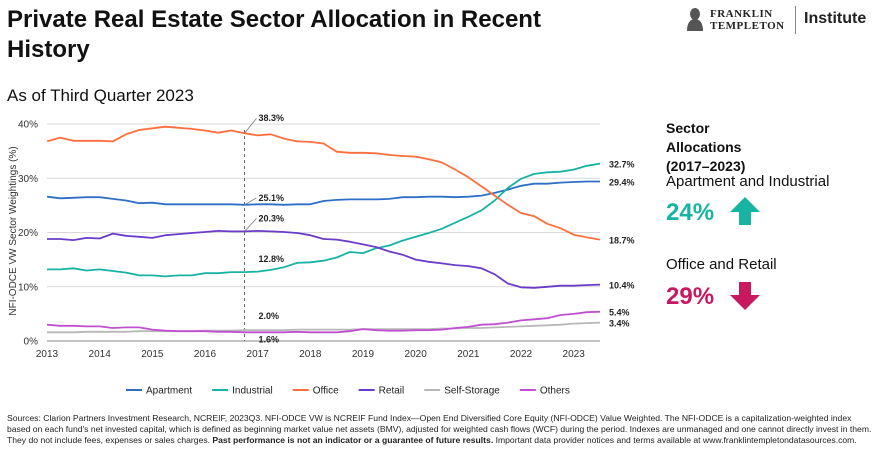 This screenshot has width=881, height=472. What do you see at coordinates (28, 287) in the screenshot?
I see `y-tick-label: 10%` at bounding box center [28, 287].